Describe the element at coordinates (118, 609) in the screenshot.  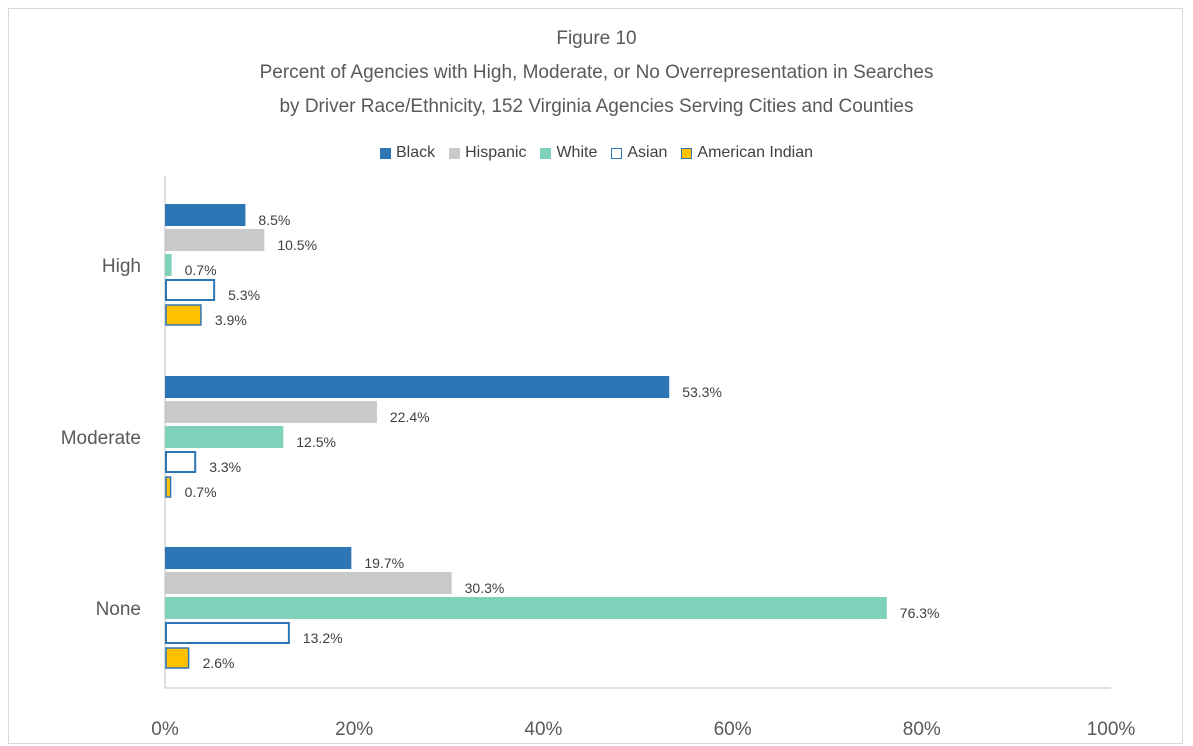
I see `category-label-none: None` at that location.